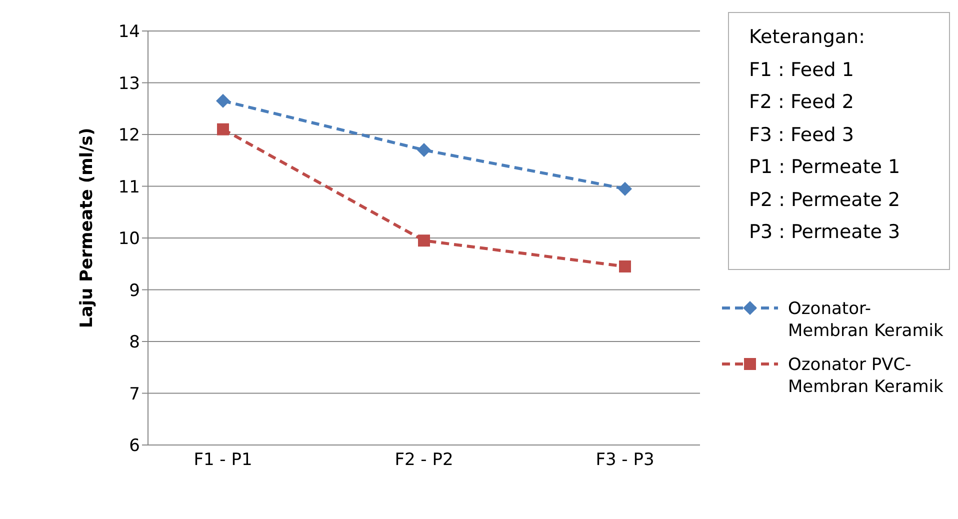 The width and height of the screenshot is (958, 519). Describe the element at coordinates (825, 232) in the screenshot. I see `text: P3 : Permeate 3` at that location.